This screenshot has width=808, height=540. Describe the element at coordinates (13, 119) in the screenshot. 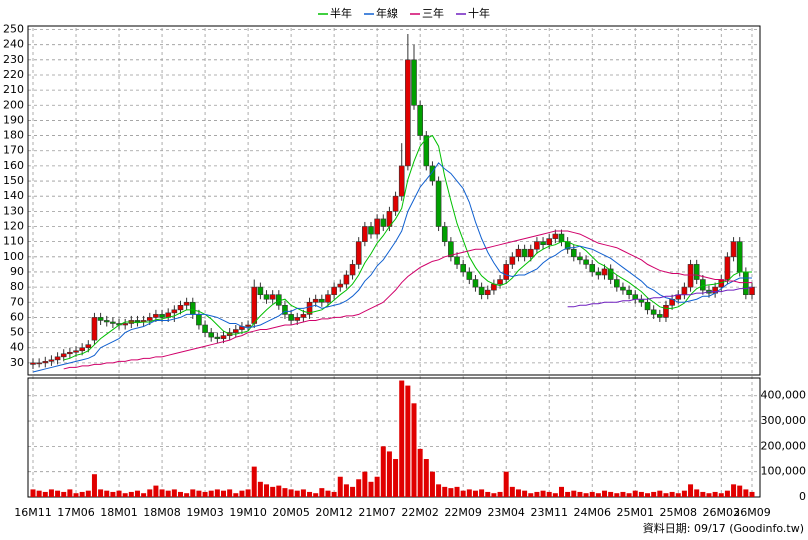

I see `y-tick-label: 190` at that location.